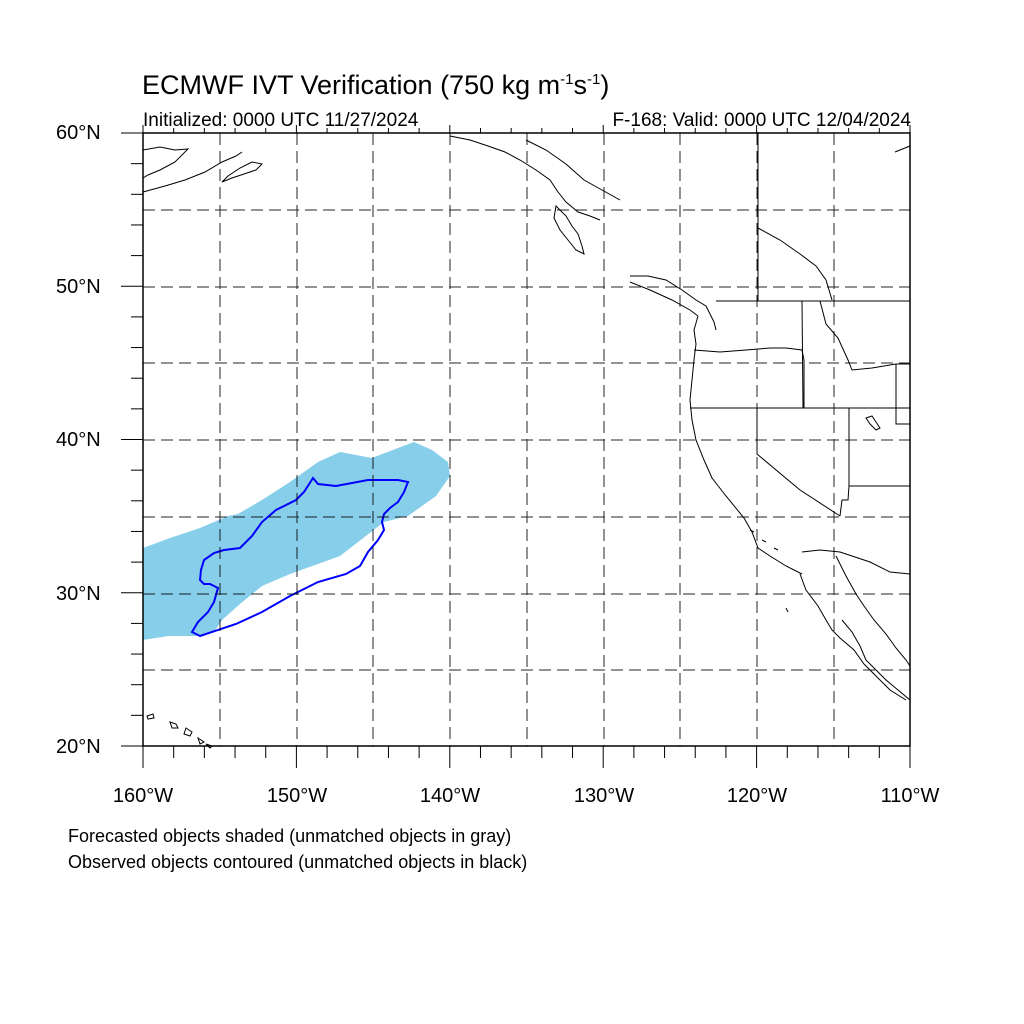  Describe the element at coordinates (300, 557) in the screenshot. I see `observed-object-contour` at that location.